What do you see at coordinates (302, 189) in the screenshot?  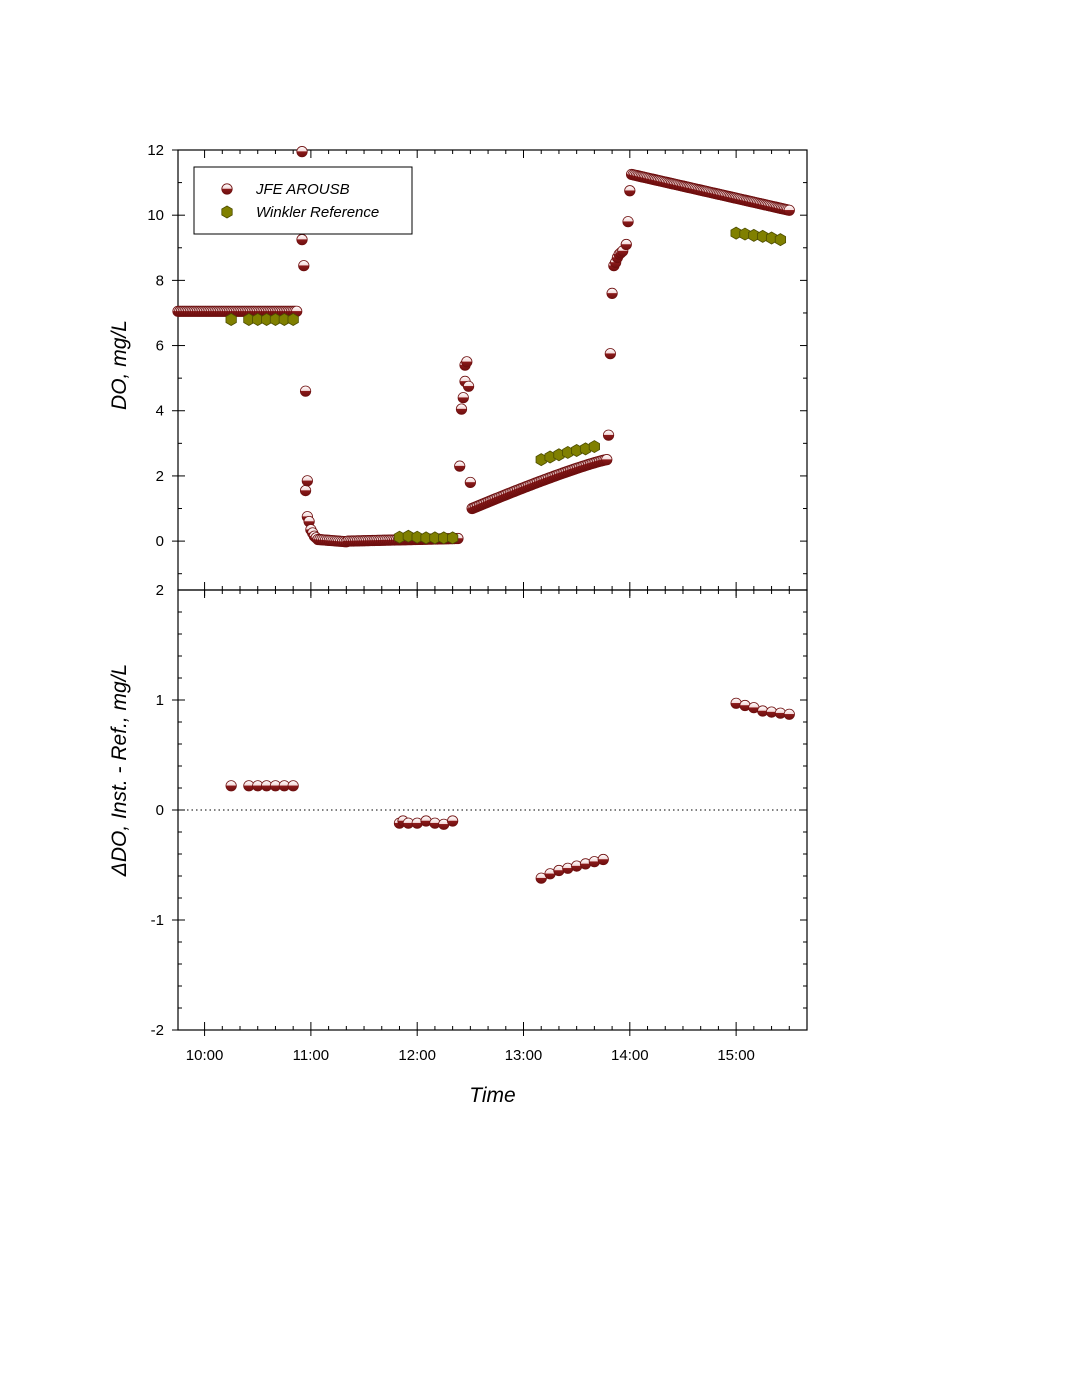 I see `legend-label-jfe: JFE AROUSB` at bounding box center [302, 189].